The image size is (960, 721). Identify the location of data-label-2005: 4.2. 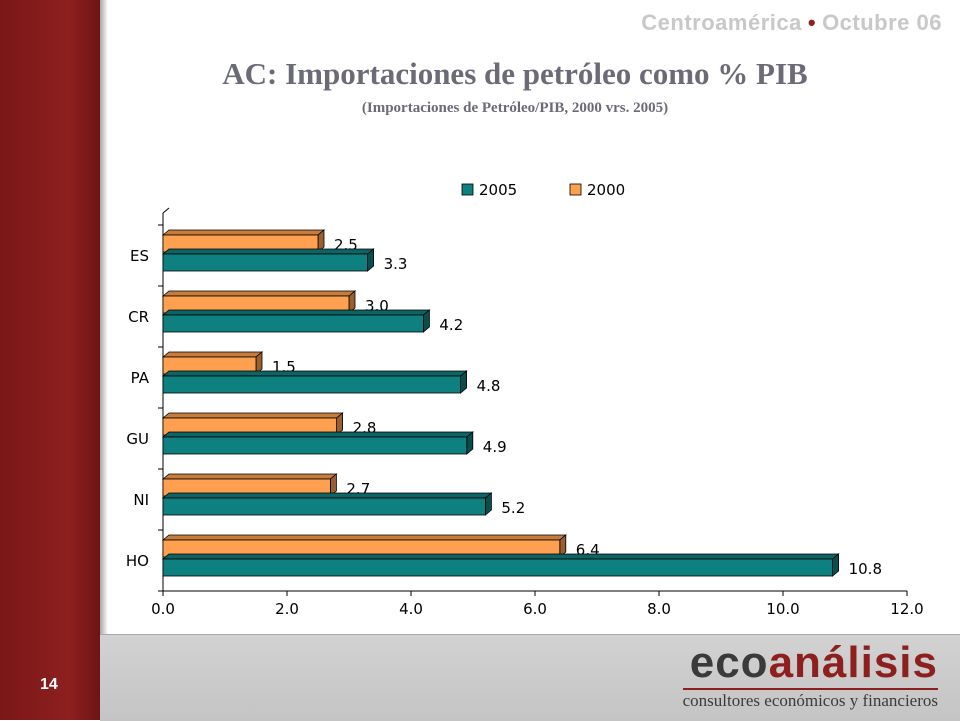
(451, 325).